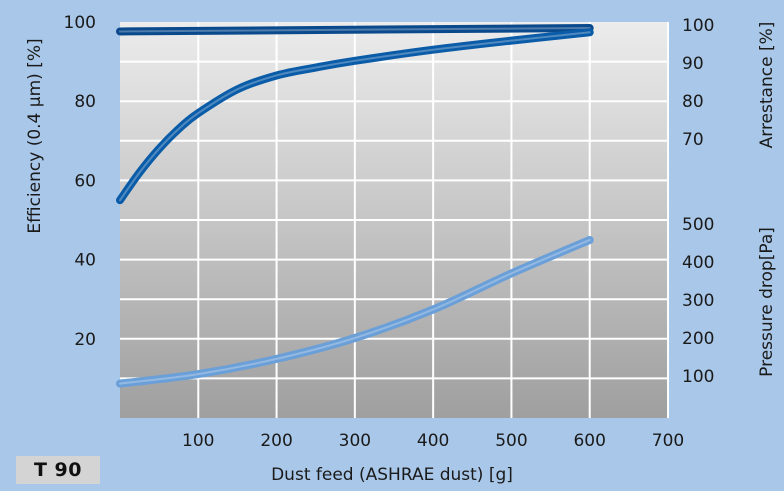 The height and width of the screenshot is (491, 784). Describe the element at coordinates (85, 102) in the screenshot. I see `efficiency-tick-label: 80` at that location.